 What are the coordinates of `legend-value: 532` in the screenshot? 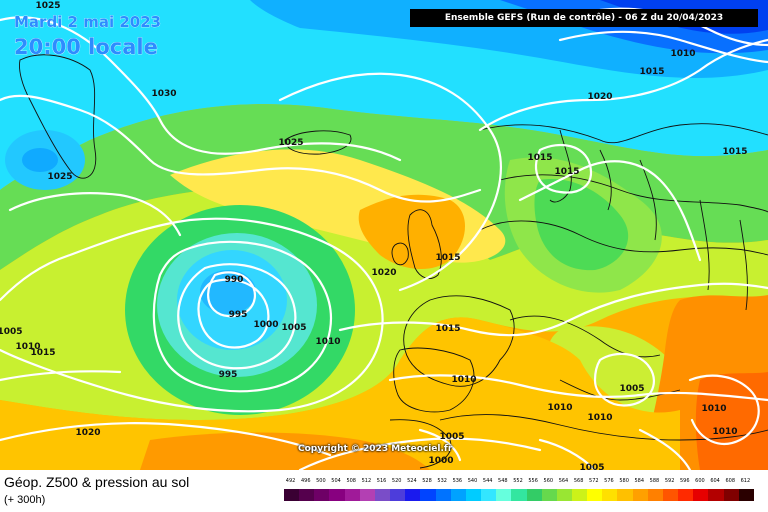 It's located at (442, 481).